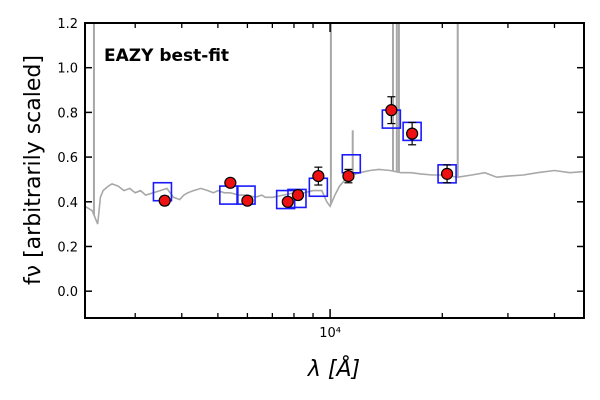 Image resolution: width=600 pixels, height=400 pixels. What do you see at coordinates (67, 24) in the screenshot?
I see `y-tick-label: 1.2` at bounding box center [67, 24].